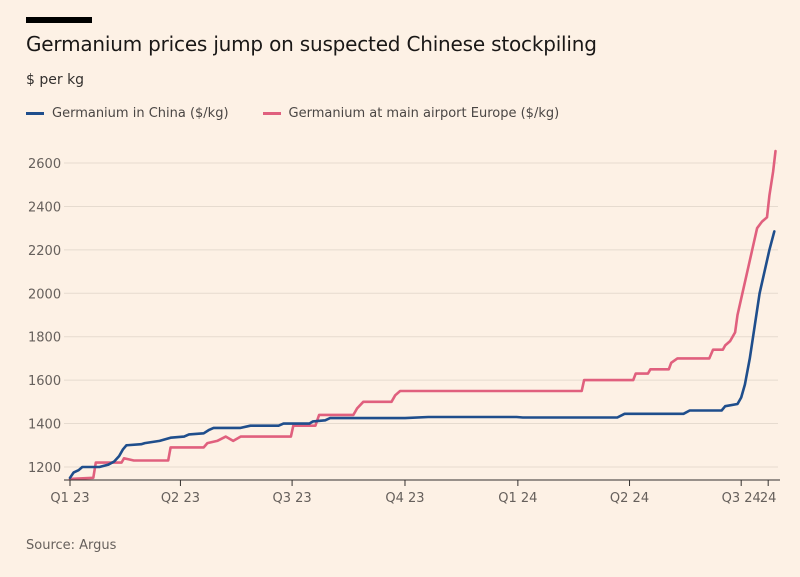  I want to click on x-tick-label: Q3 24, so click(741, 498).